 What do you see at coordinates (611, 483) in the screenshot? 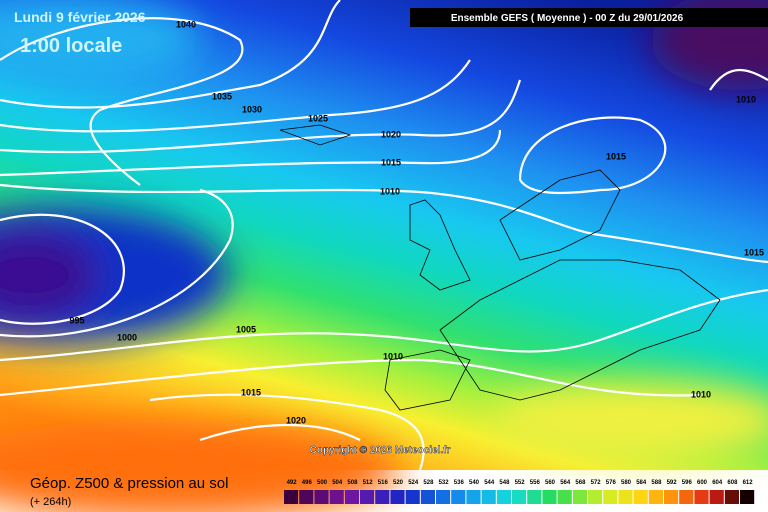
I see `scale-label: 576` at bounding box center [611, 483].